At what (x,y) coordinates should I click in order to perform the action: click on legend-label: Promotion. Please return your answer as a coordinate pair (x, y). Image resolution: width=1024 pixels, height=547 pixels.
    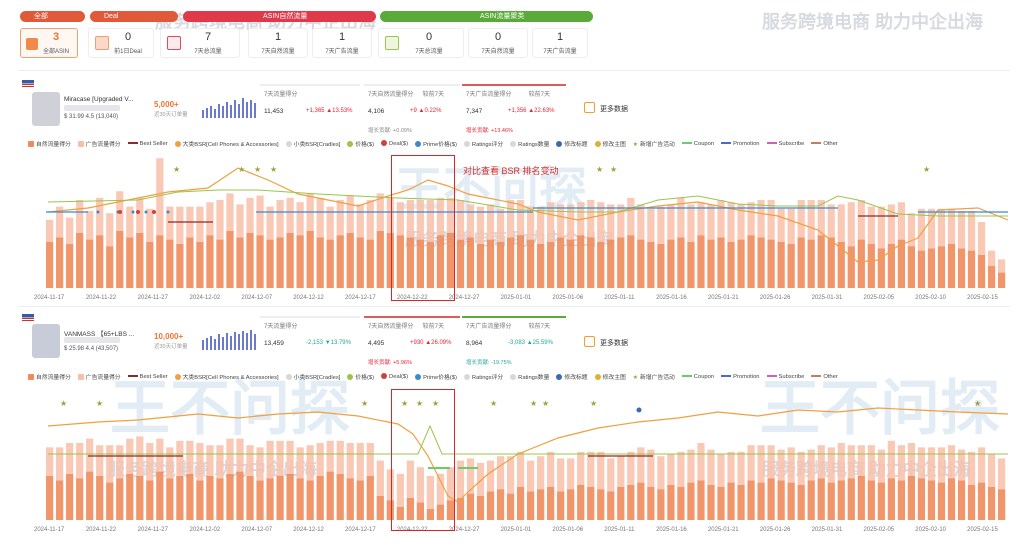
    Looking at the image, I should click on (746, 143).